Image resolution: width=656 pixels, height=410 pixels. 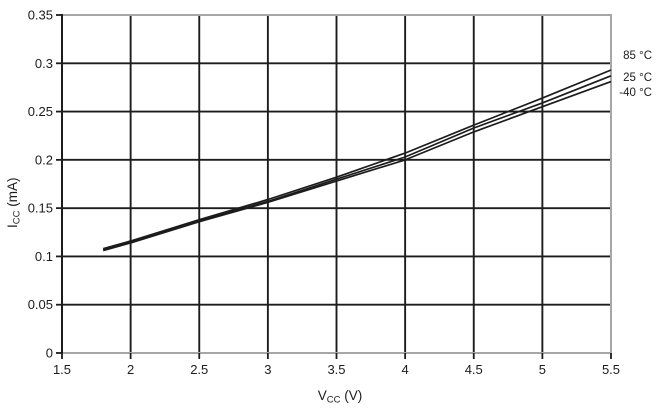 I want to click on legend-label: 85 °C, so click(x=637, y=56).